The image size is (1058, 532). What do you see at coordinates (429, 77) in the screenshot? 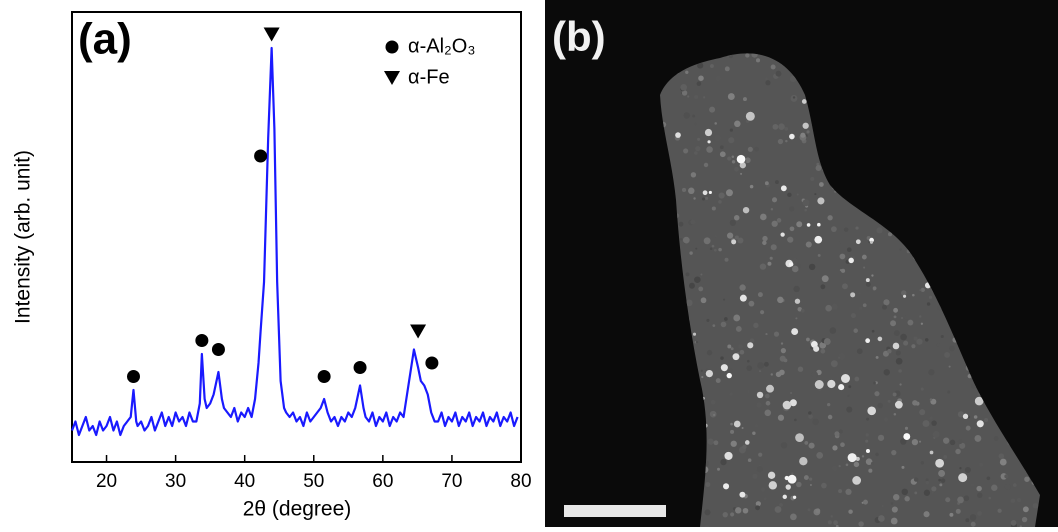
I see `legend-label: α-Fe` at bounding box center [429, 77].